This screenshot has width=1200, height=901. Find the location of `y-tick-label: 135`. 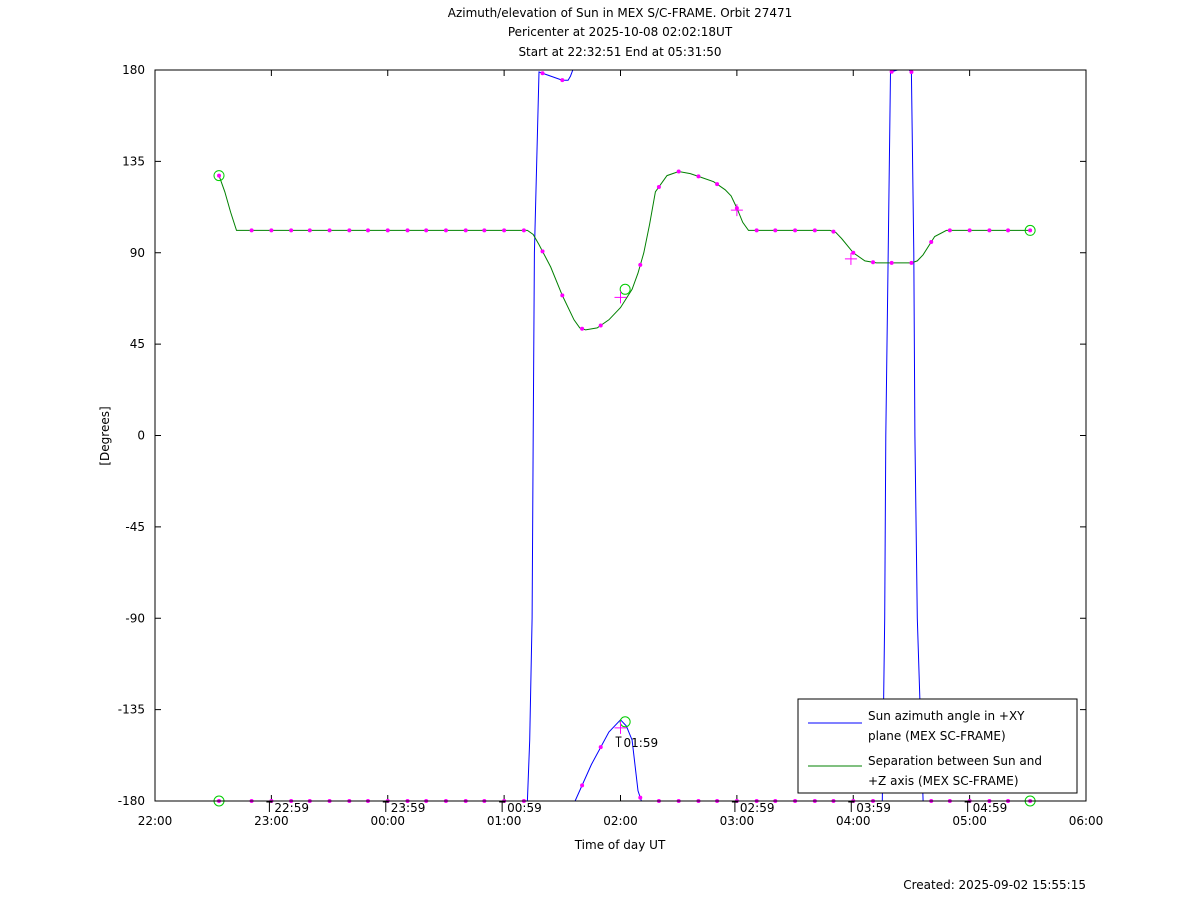

y-tick-label: 135 is located at coordinates (133, 161).